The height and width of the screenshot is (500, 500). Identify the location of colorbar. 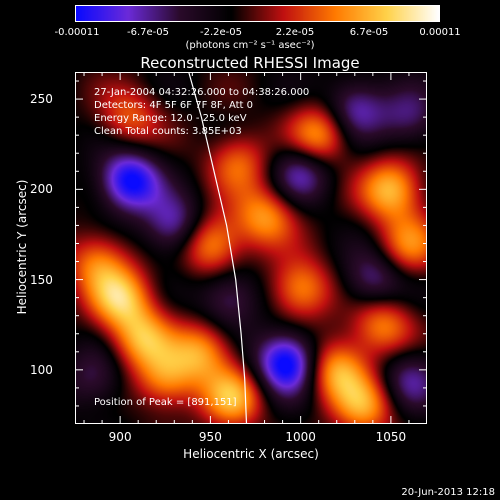
(257, 13).